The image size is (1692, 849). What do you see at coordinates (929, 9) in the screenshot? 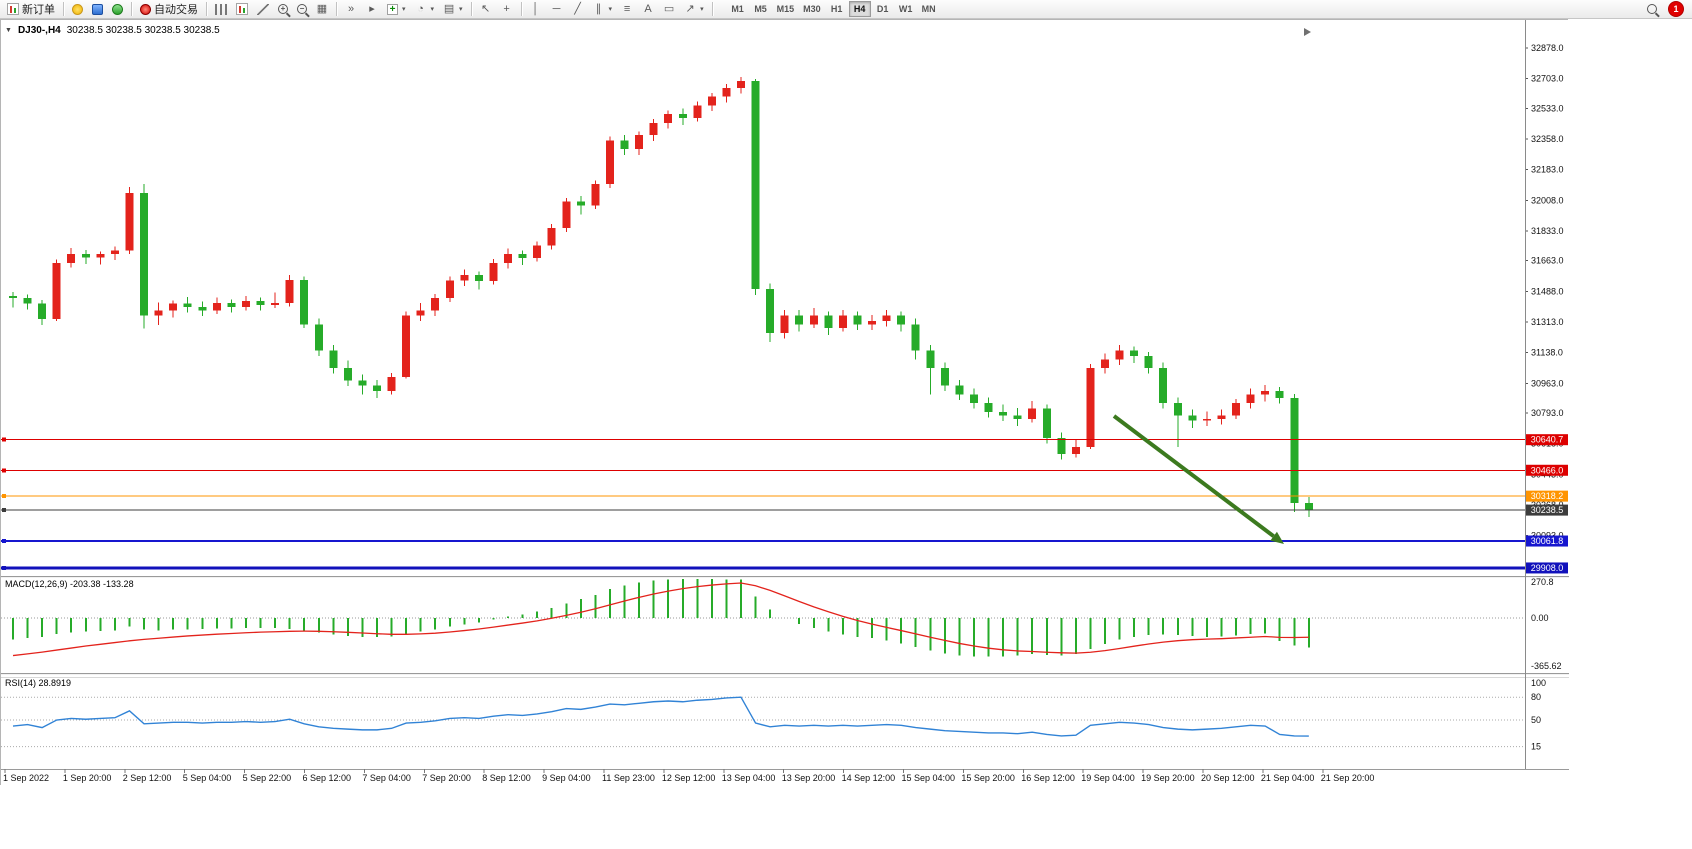
I see `timeframe-mn-button: MN` at bounding box center [929, 9].